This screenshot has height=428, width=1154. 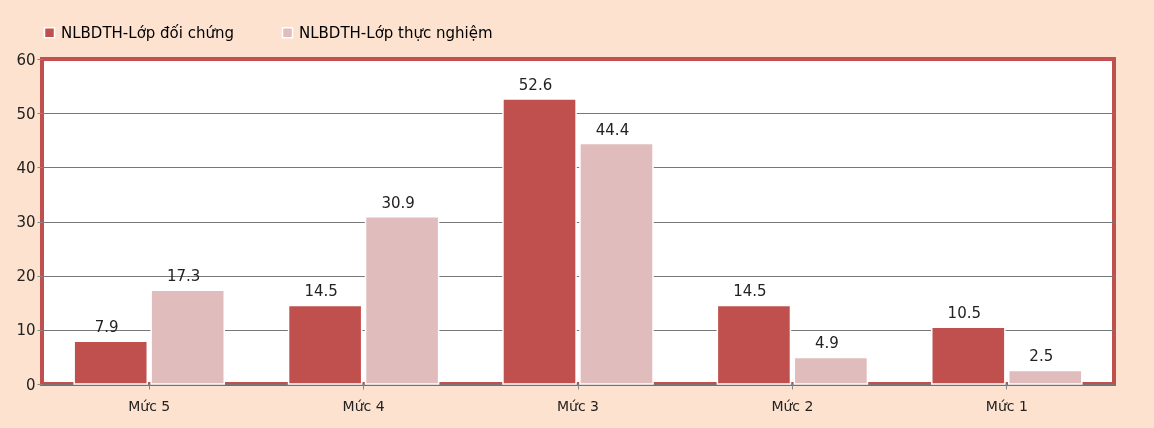 I want to click on y-tick-label: 60, so click(x=26, y=59).